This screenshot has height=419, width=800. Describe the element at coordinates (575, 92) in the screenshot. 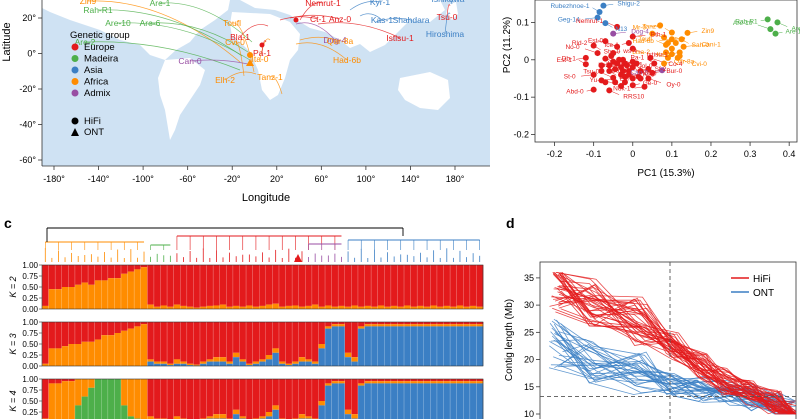

I see `pca-point-label: Abd-0` at that location.